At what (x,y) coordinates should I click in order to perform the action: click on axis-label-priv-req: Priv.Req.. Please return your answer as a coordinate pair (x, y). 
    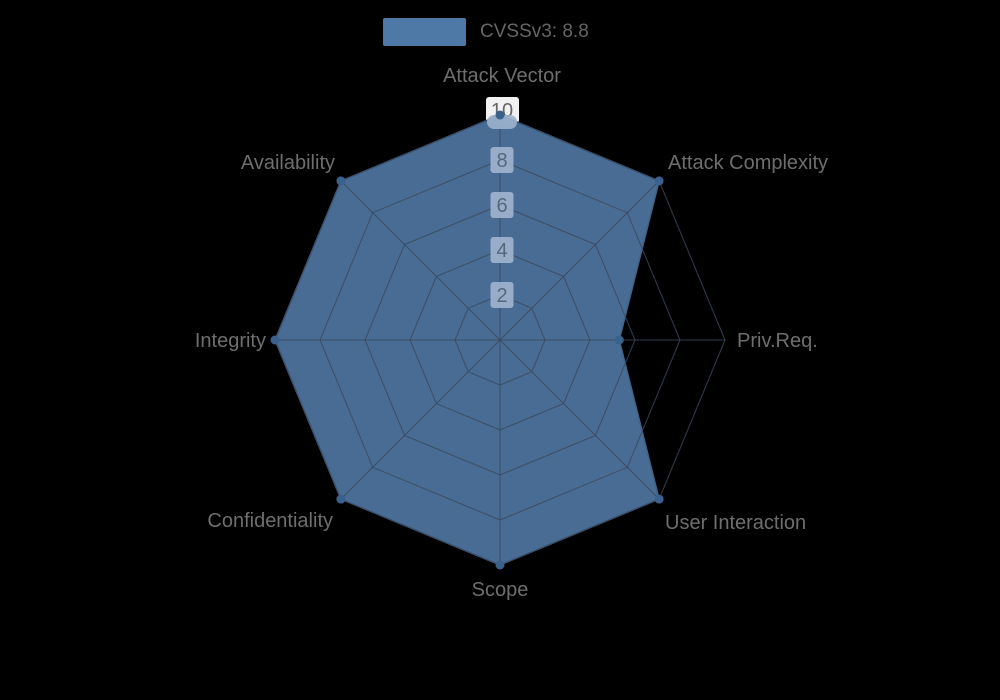
    Looking at the image, I should click on (777, 341).